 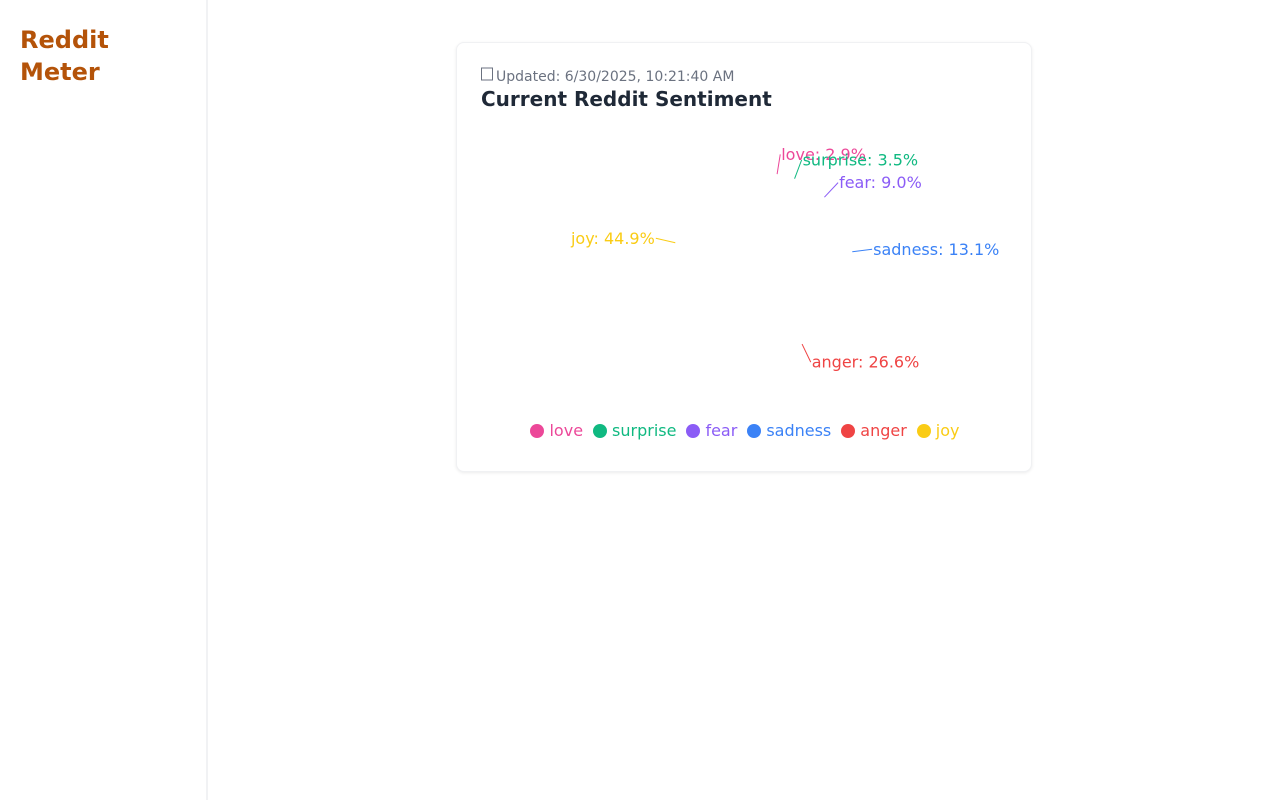 I want to click on pie-slices, so click(x=763, y=263).